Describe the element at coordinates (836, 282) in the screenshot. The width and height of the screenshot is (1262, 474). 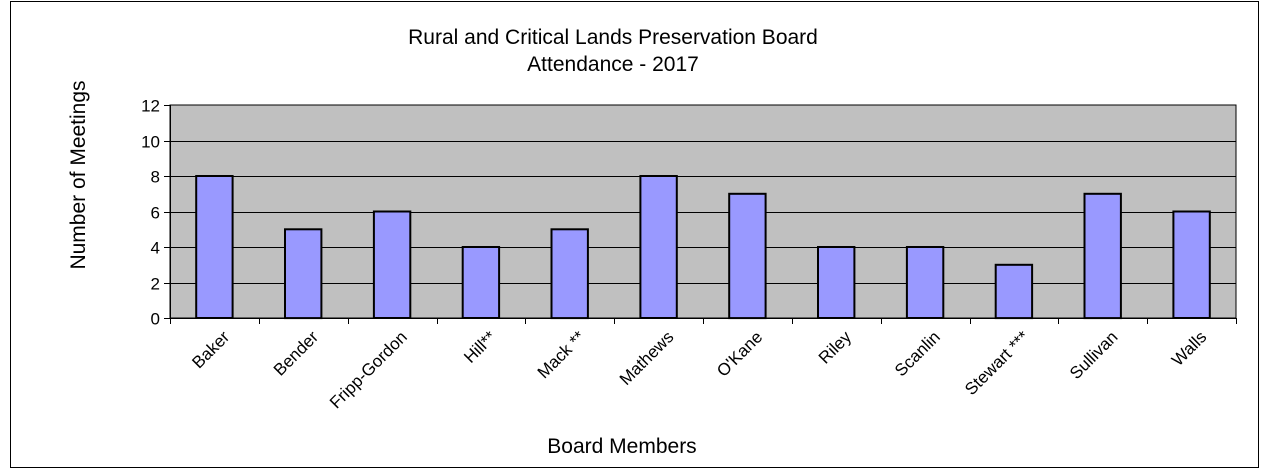
I see `bar-riley` at that location.